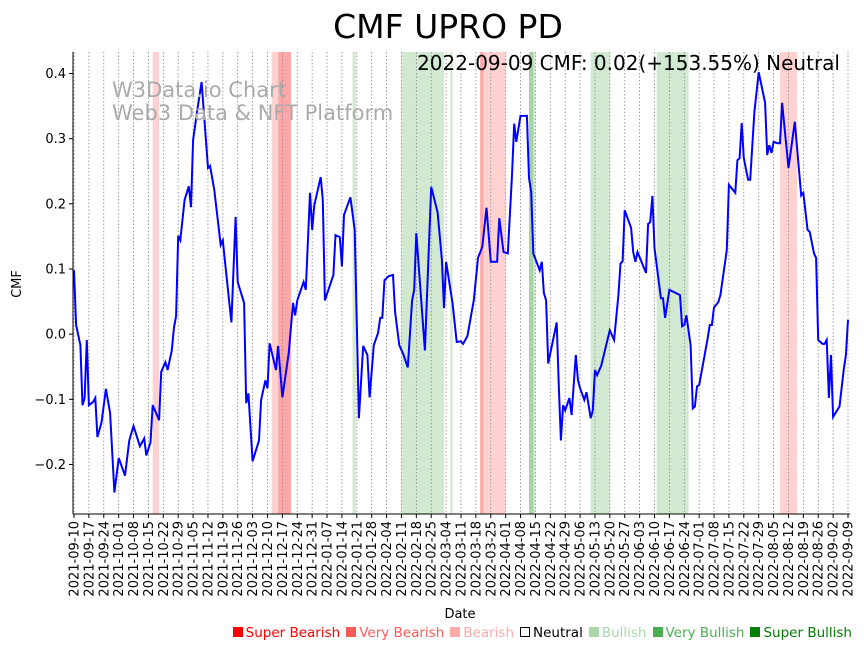  What do you see at coordinates (164, 559) in the screenshot?
I see `x-tick-label: 2021-10-22` at bounding box center [164, 559].